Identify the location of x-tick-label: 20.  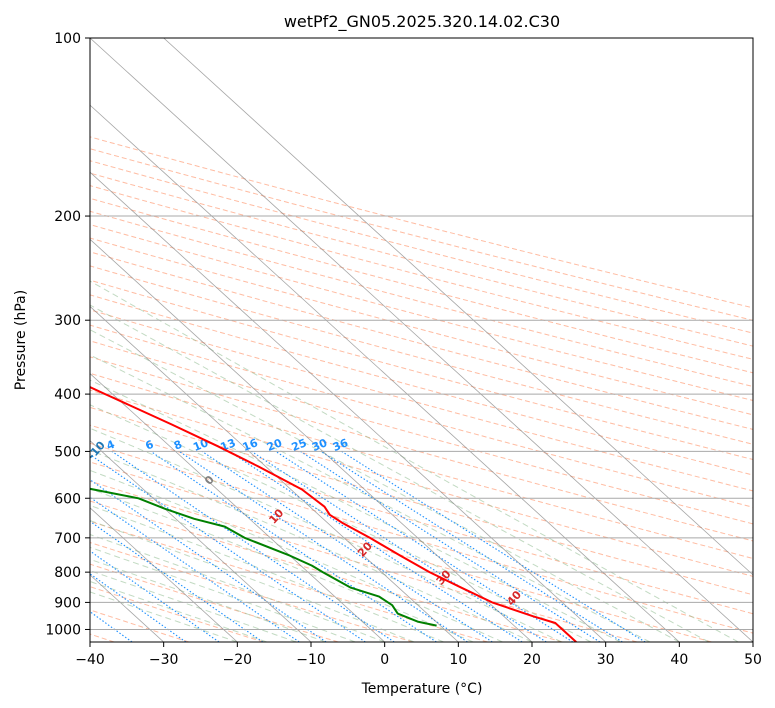
(532, 660).